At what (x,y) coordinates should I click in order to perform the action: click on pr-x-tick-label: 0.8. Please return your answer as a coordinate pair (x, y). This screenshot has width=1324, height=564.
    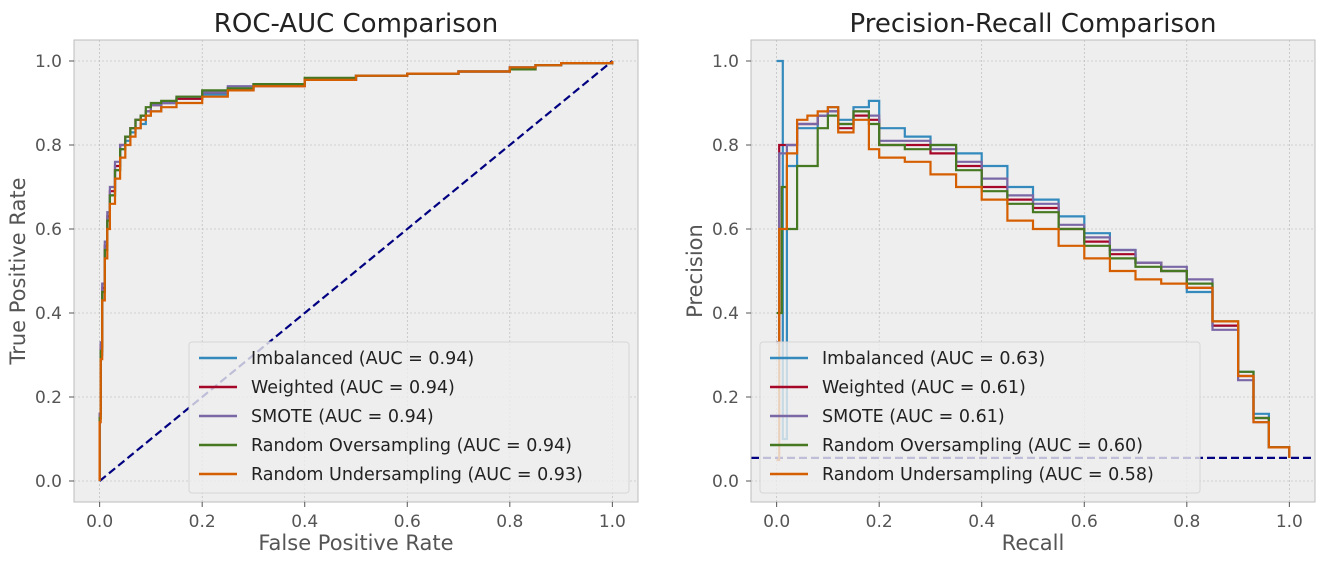
    Looking at the image, I should click on (1186, 522).